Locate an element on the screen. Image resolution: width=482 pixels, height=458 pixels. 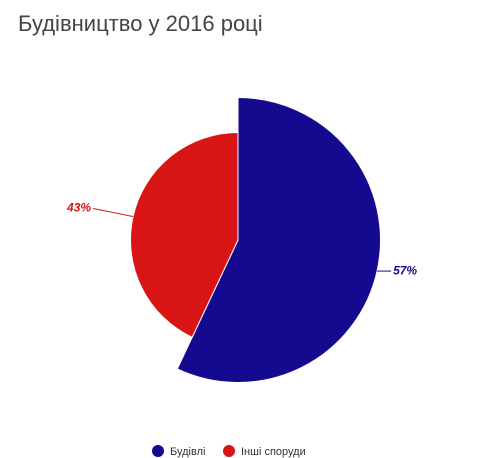
pie-slice is located at coordinates (184, 234).